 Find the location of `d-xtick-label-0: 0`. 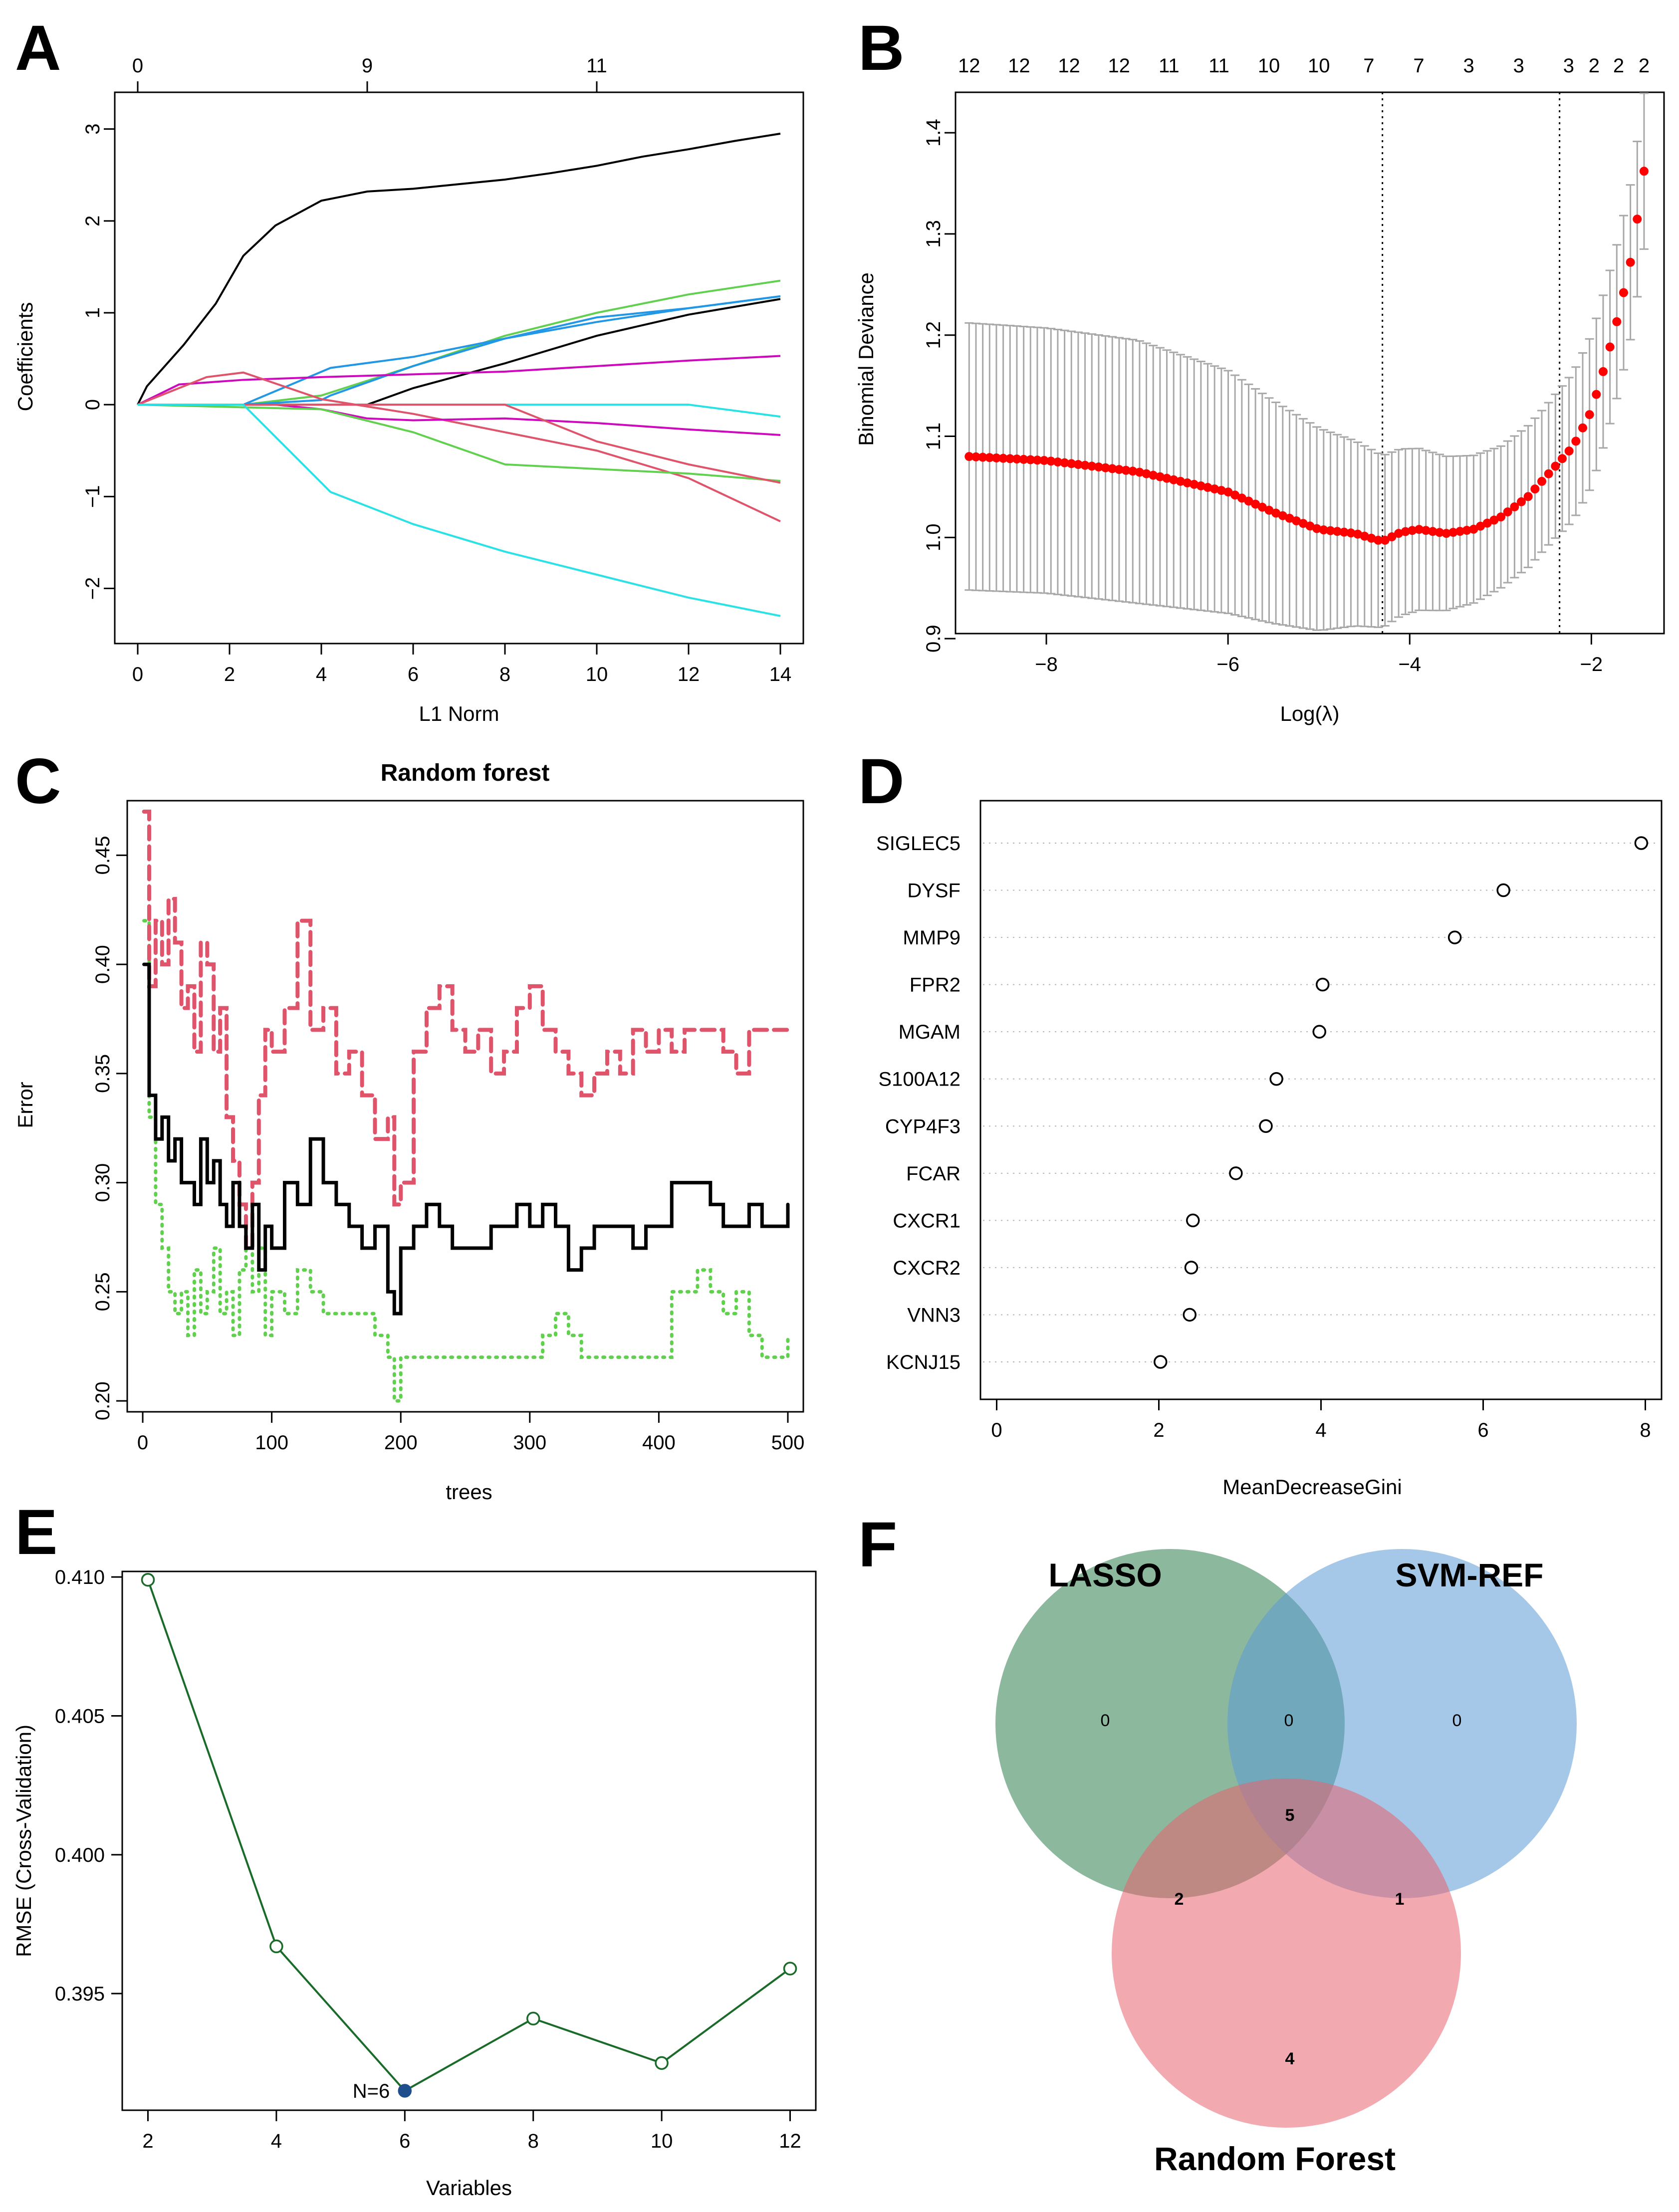

d-xtick-label-0: 0 is located at coordinates (996, 1430).